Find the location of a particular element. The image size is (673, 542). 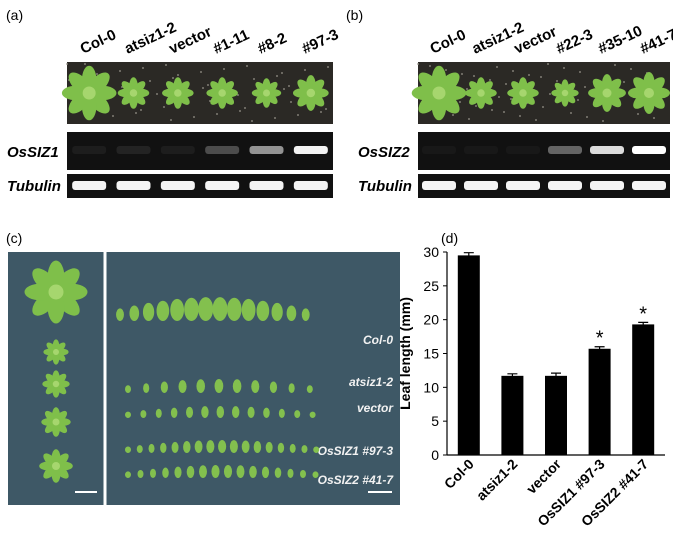

y-tick-label: 20 is located at coordinates (431, 320).